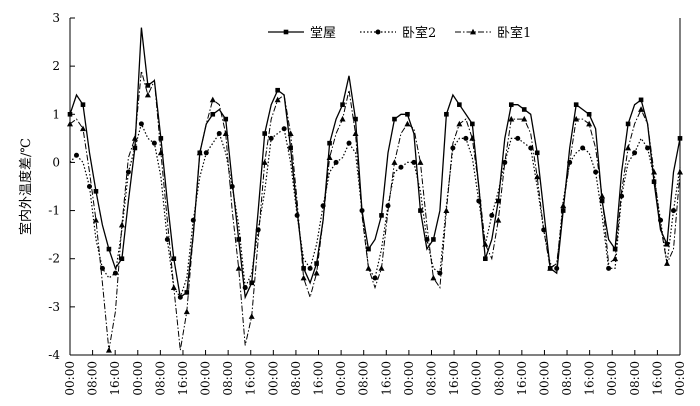 This screenshot has height=406, width=700. I want to click on y-tick-label: -1, so click(54, 211).